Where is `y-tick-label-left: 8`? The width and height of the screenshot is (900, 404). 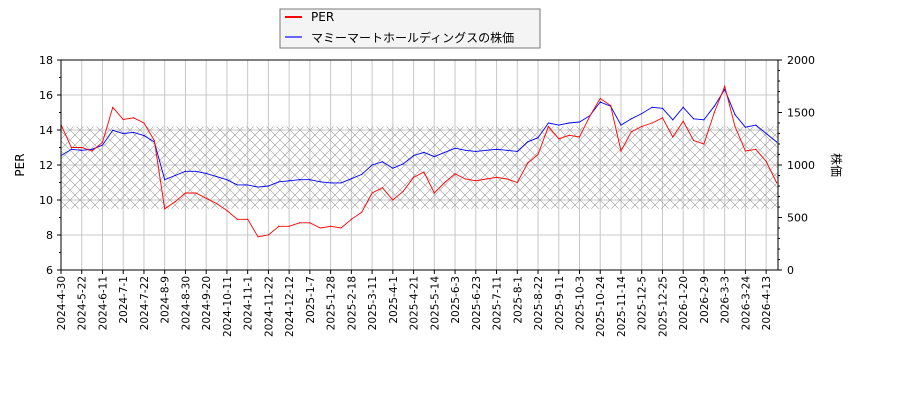
y-tick-label-left: 8 is located at coordinates (49, 235).